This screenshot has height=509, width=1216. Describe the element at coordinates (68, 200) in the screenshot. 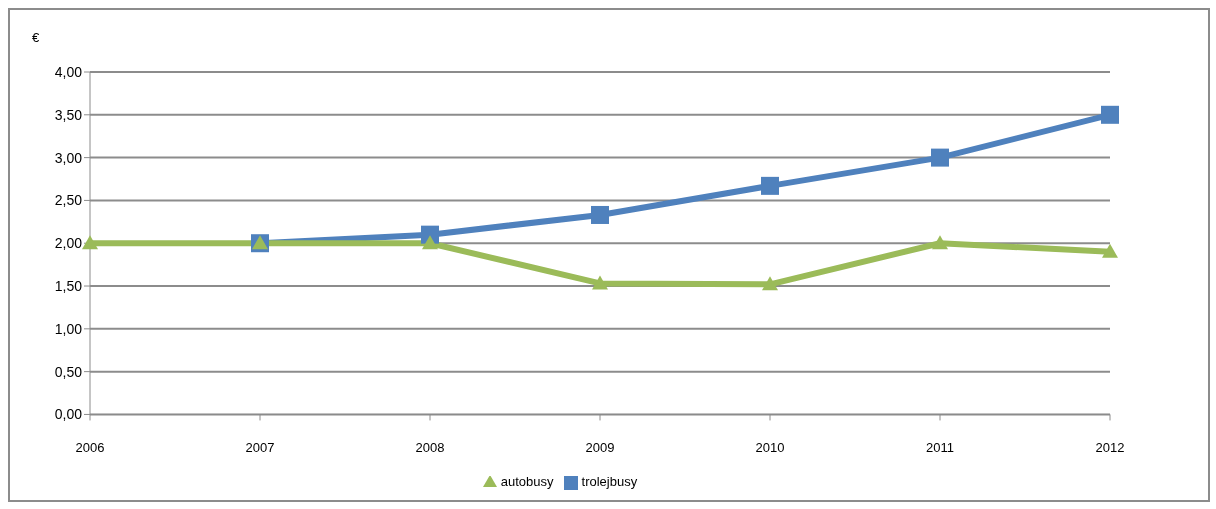

I see `y-tick-label: 2,50` at that location.